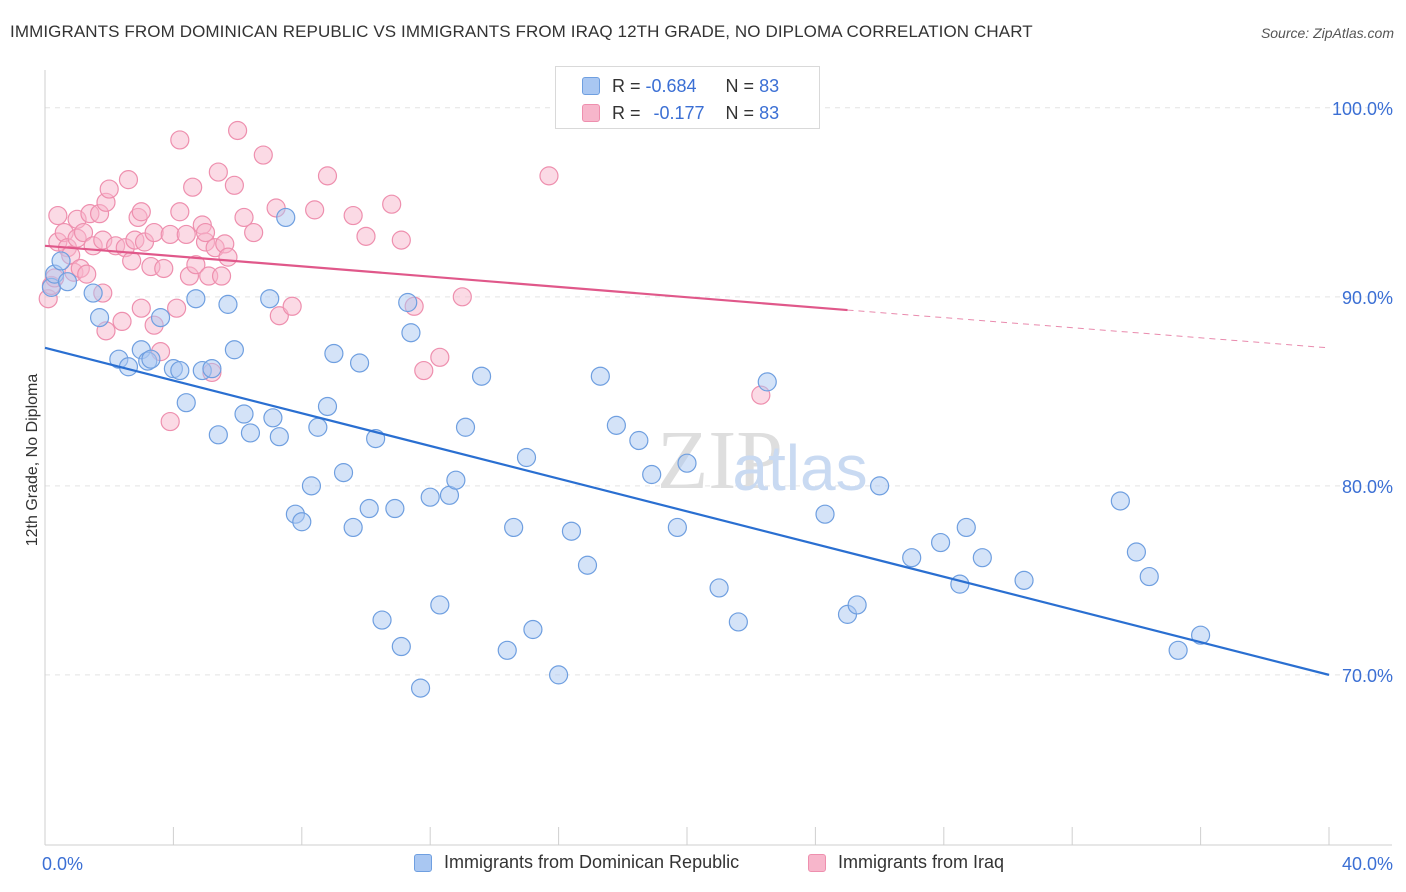 The image size is (1406, 892). I want to click on legend-item-dominican: Immigrants from Dominican Republic, so click(576, 862).